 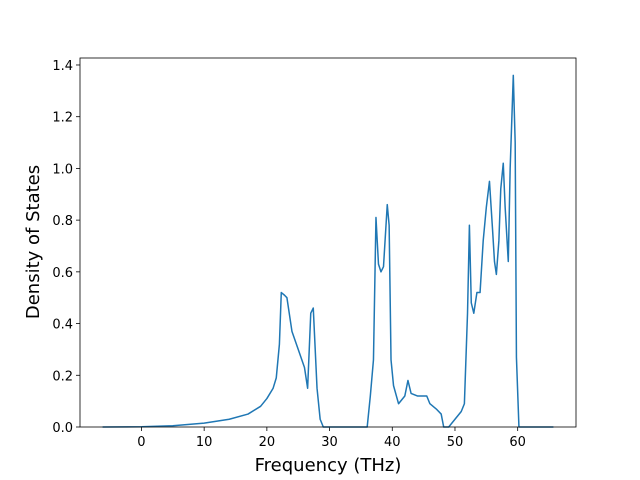 What do you see at coordinates (62, 376) in the screenshot?
I see `y-tick-label: 0.2` at bounding box center [62, 376].